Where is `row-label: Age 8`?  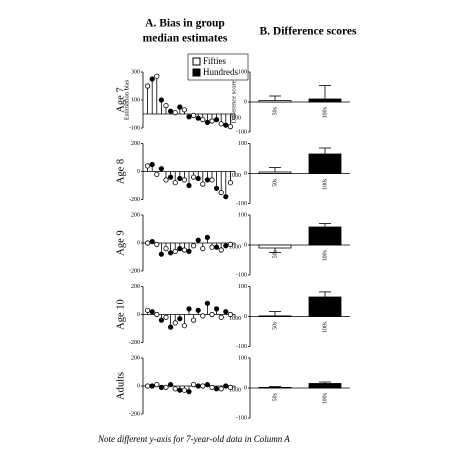
row-label: Age 8 is located at coordinates (120, 171).